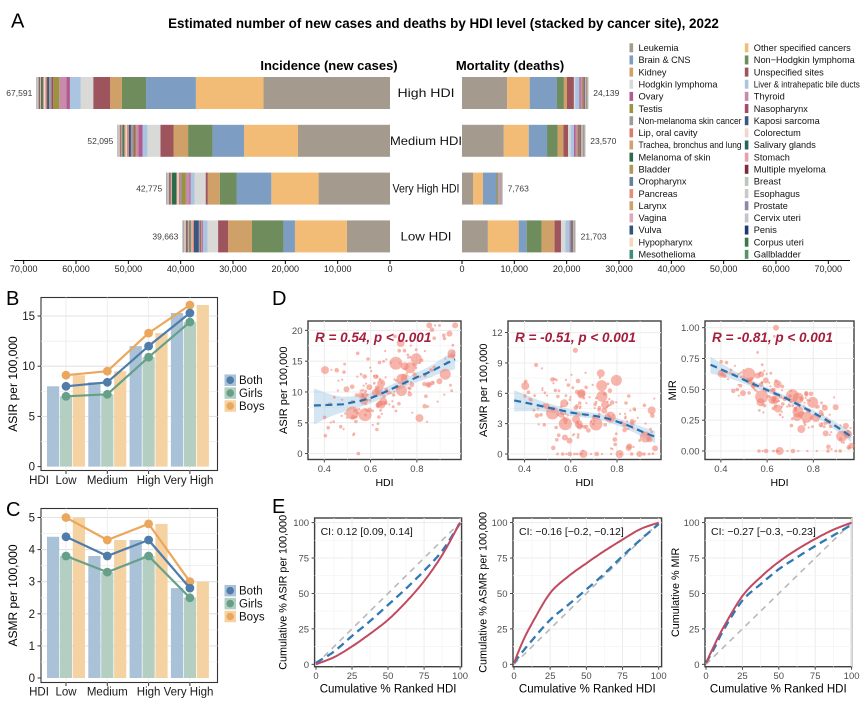  Describe the element at coordinates (690, 145) in the screenshot. I see `svg-text: Trachea, bronchus and lung` at that location.